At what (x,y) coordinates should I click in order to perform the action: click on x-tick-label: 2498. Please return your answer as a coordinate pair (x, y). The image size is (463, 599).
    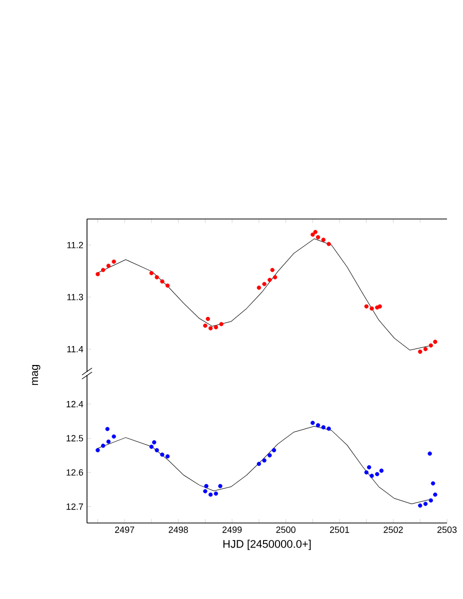
    Looking at the image, I should click on (178, 529).